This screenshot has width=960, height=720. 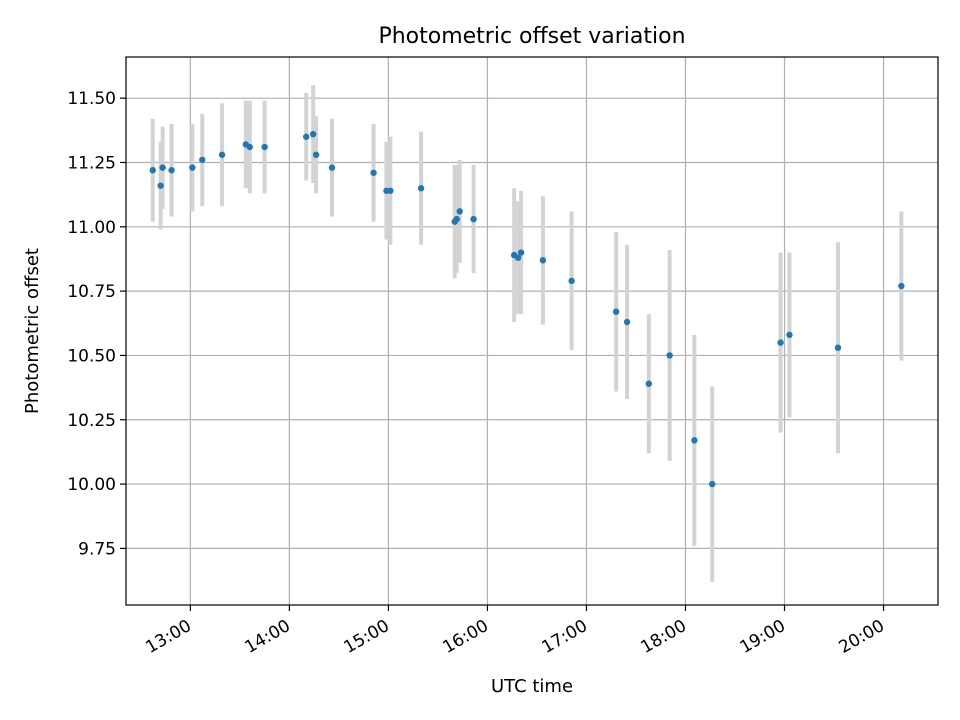 What do you see at coordinates (466, 637) in the screenshot?
I see `x-tick-label: 16:00` at bounding box center [466, 637].